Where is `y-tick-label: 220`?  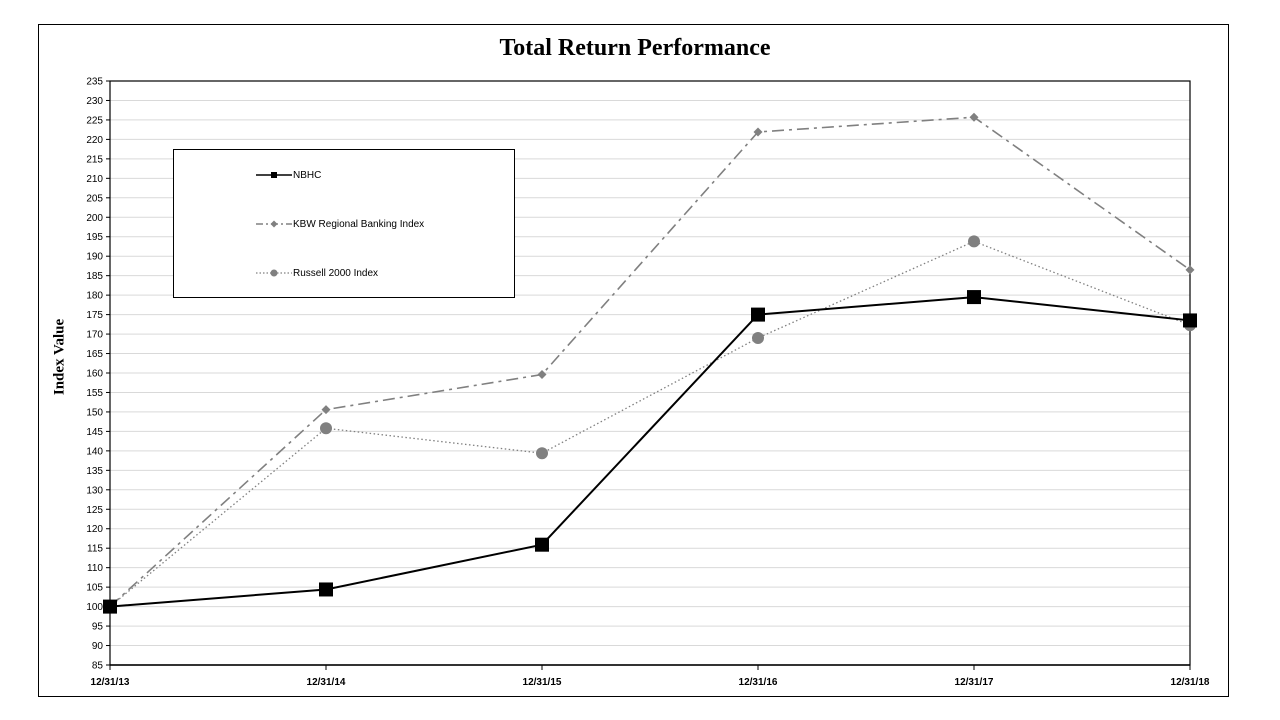 y-tick-label: 220 is located at coordinates (94, 140).